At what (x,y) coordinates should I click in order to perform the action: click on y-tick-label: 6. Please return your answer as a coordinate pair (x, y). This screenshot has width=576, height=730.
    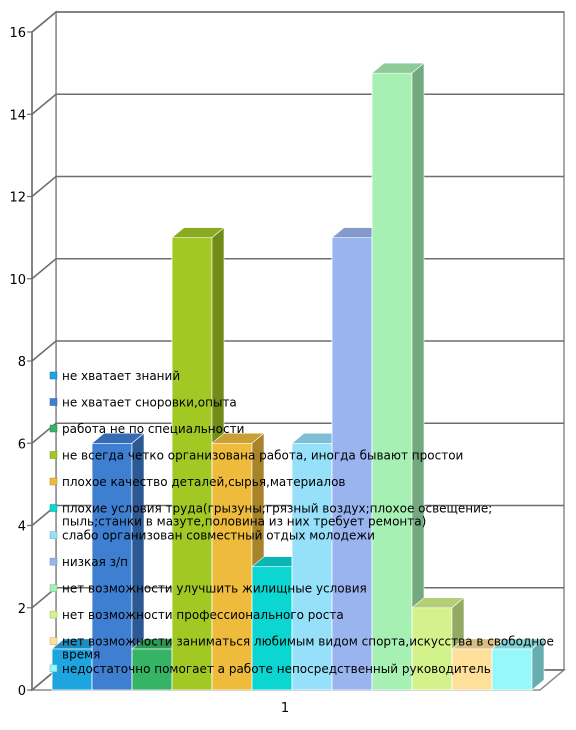
    Looking at the image, I should click on (22, 444).